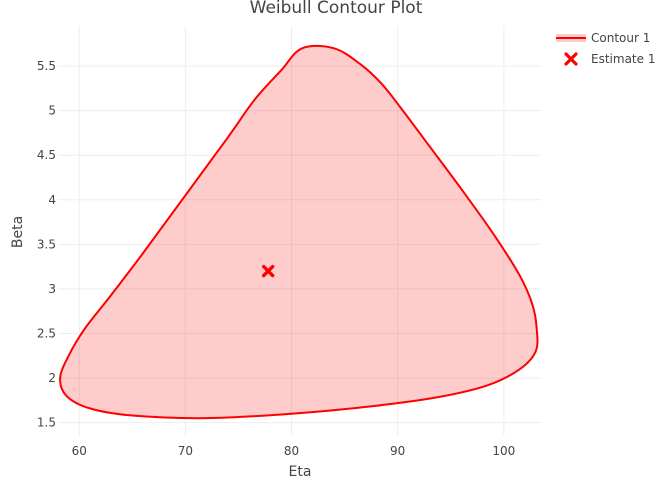  What do you see at coordinates (503, 451) in the screenshot?
I see `x-tick-label: 100` at bounding box center [503, 451].